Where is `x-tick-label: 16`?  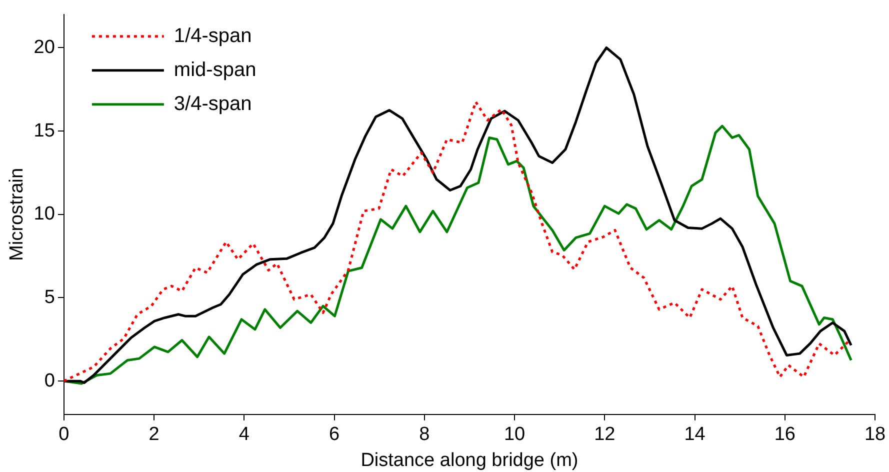 x-tick-label: 16 is located at coordinates (785, 435).